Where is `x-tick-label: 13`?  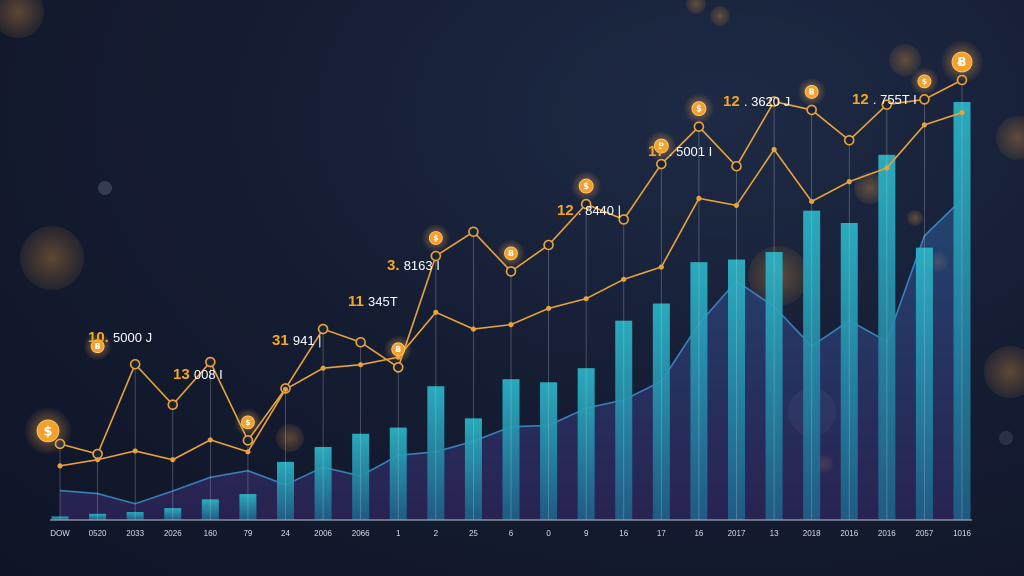
x-tick-label: 13 is located at coordinates (774, 533).